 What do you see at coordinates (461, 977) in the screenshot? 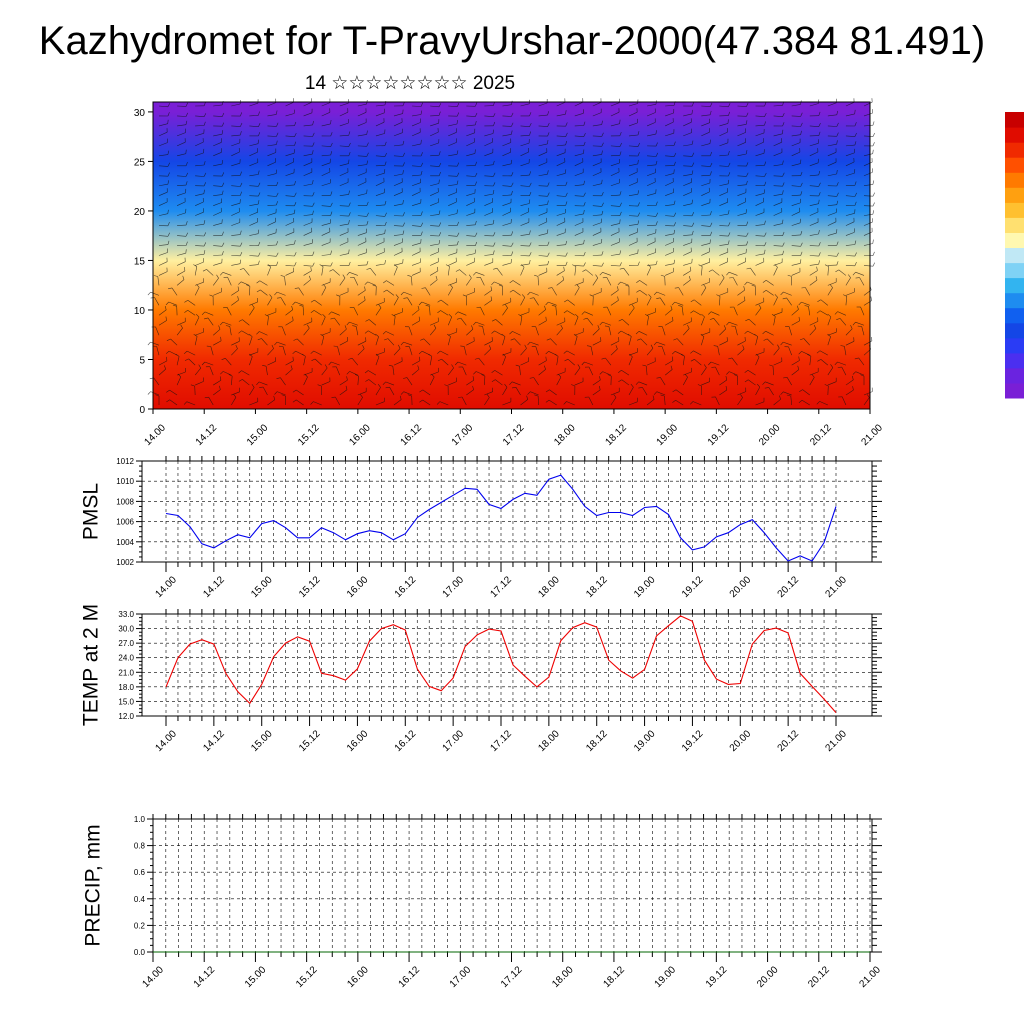
I see `x-tick-label: 17.00` at bounding box center [461, 977].